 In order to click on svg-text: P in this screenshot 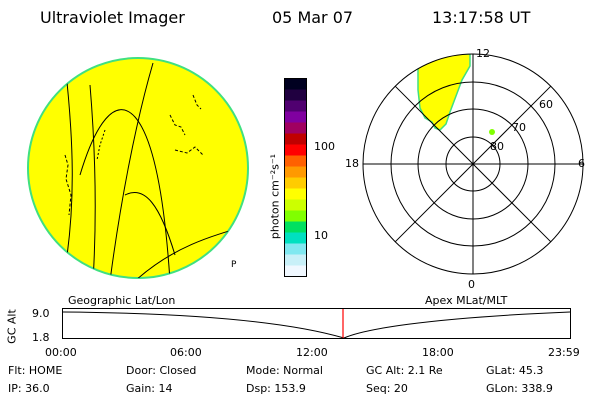, I will do `click(234, 265)`.